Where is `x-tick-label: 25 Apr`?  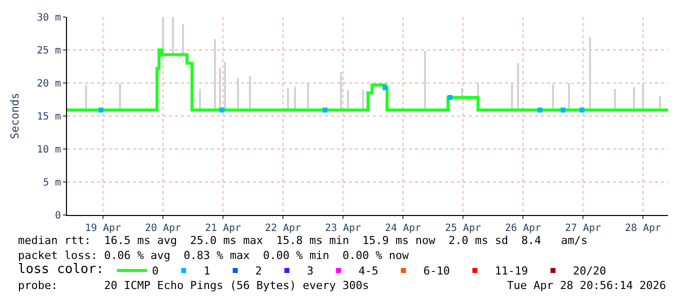 x-tick-label: 25 Apr is located at coordinates (463, 228).